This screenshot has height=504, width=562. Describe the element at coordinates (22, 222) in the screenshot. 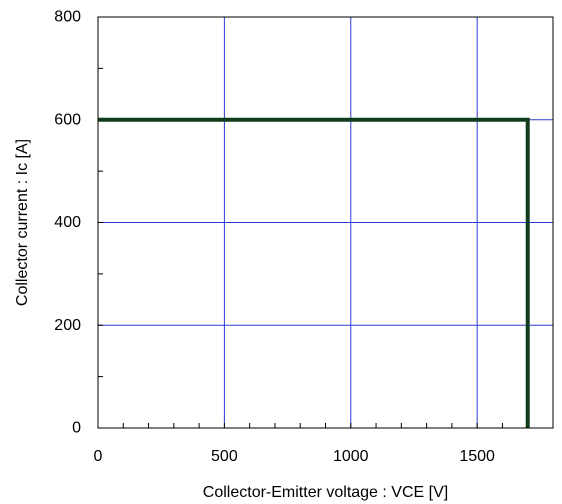

I see `y-axis-title: Collector current : Ic [A]` at that location.